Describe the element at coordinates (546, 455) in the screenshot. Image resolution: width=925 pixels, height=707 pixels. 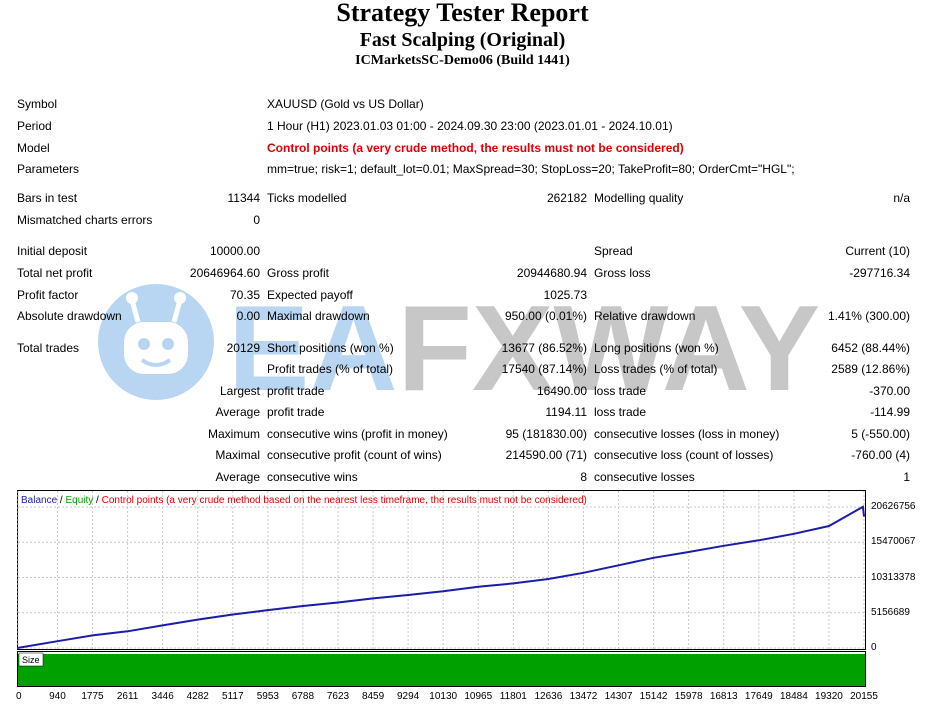
I see `maximal-consecutive-profit-value: 214590.00 (71)` at that location.